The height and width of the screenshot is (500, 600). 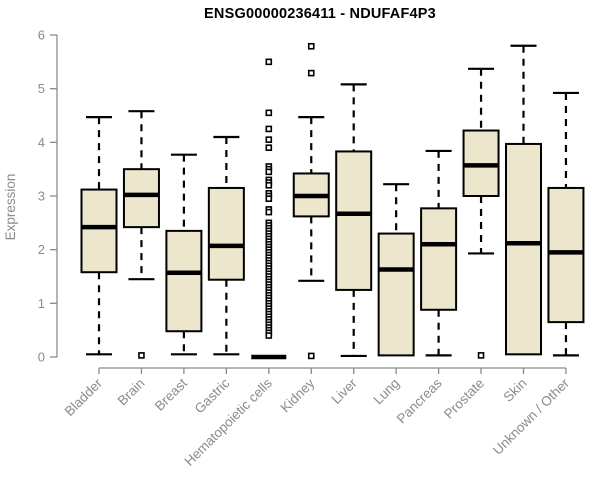 I want to click on x-tick-label-unknown-other: Unknown / Other, so click(x=531, y=416).